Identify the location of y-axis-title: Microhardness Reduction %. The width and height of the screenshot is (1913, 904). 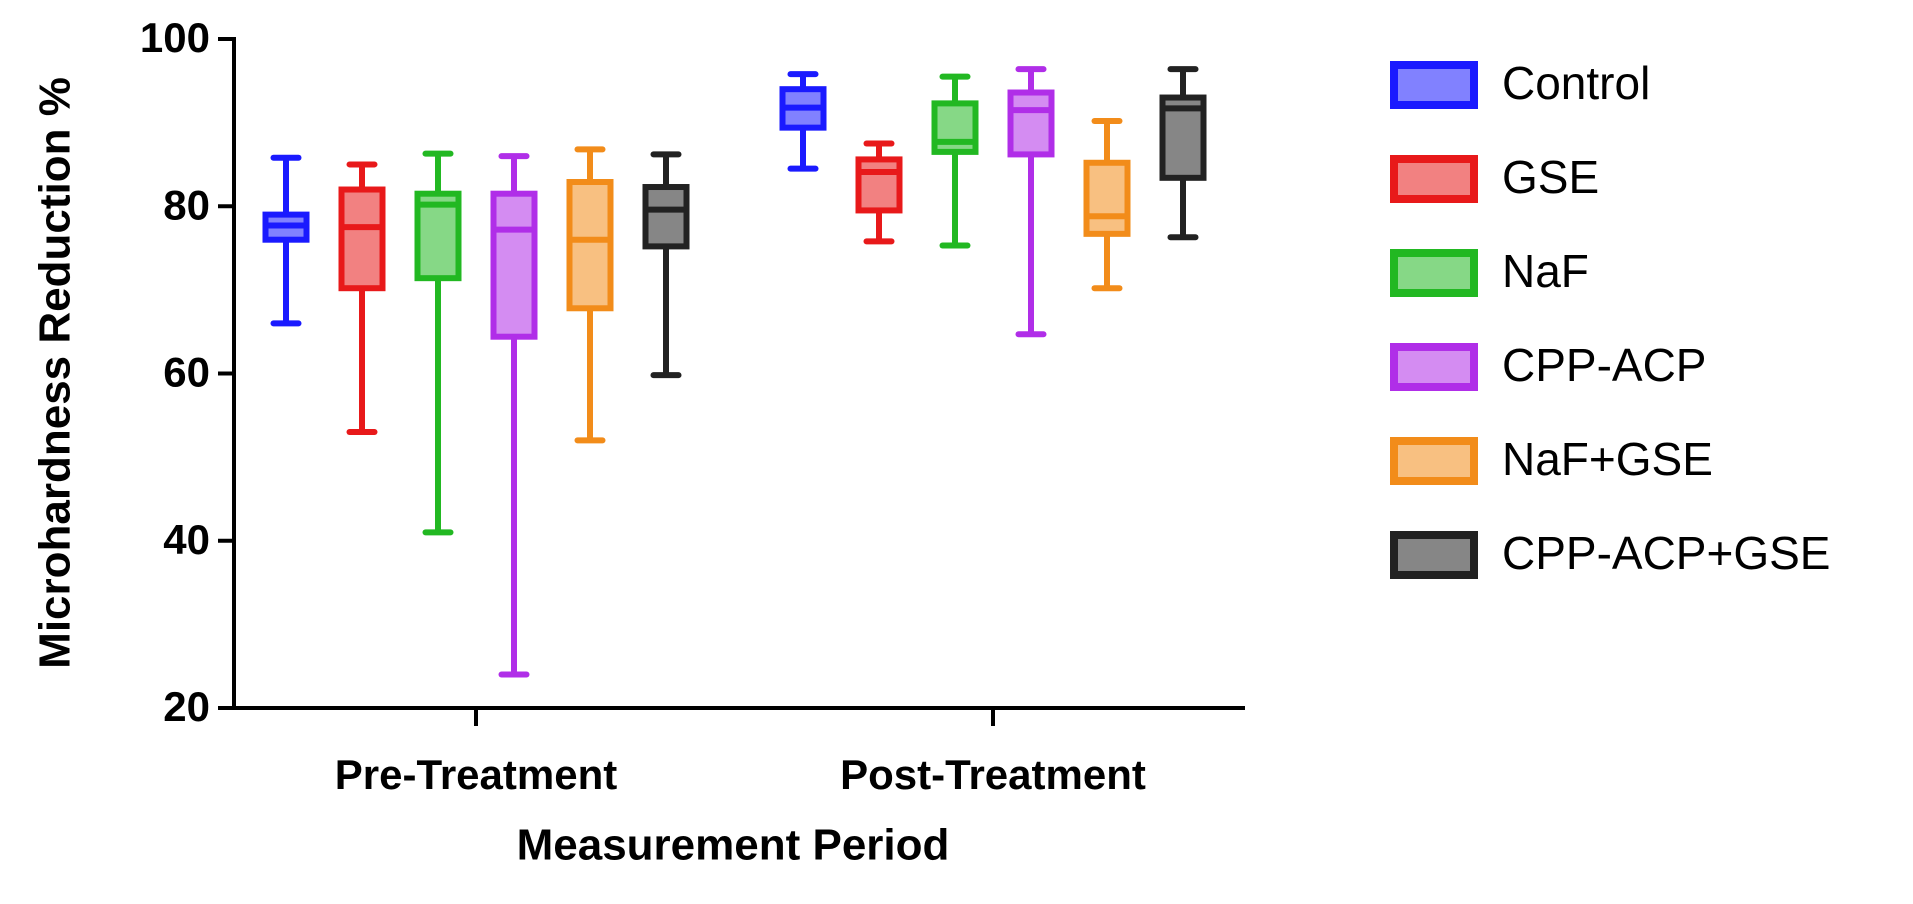
(55, 373).